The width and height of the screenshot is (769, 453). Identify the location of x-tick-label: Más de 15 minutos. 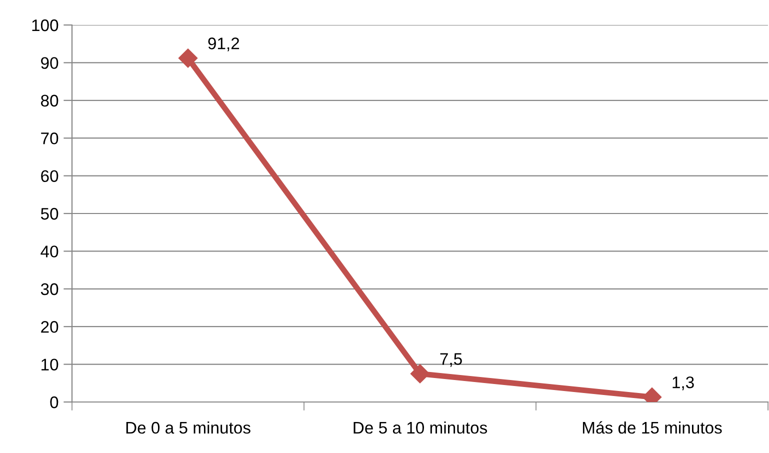
(652, 427).